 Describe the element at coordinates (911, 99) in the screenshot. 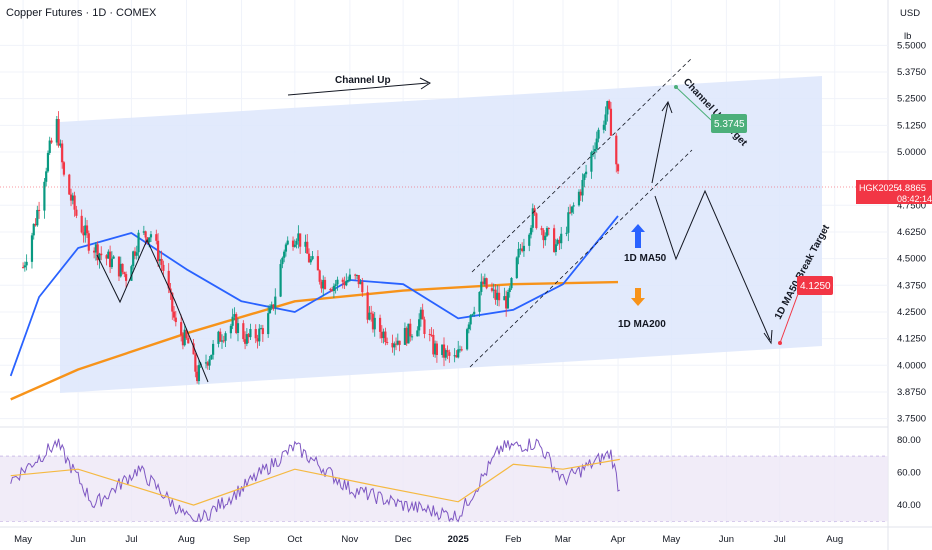

I see `y-tick-label: 5.2500` at that location.